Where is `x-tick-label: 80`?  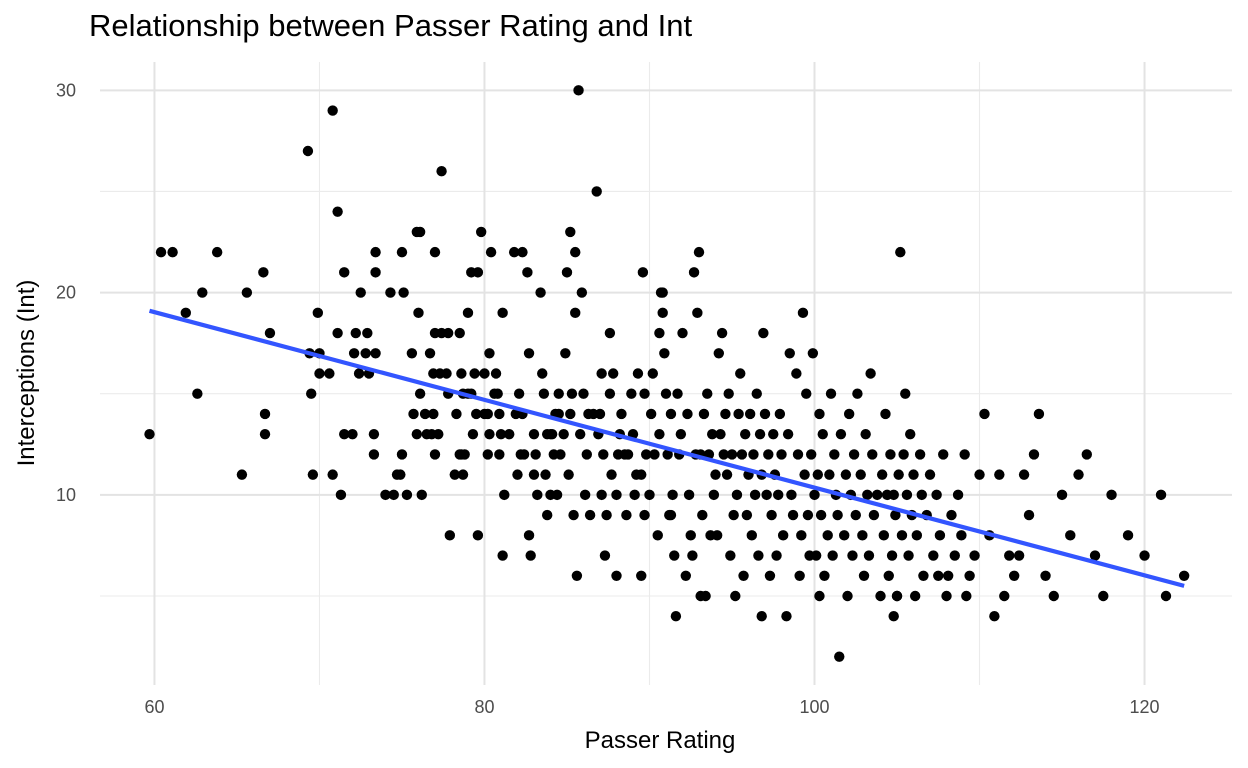 x-tick-label: 80 is located at coordinates (484, 707).